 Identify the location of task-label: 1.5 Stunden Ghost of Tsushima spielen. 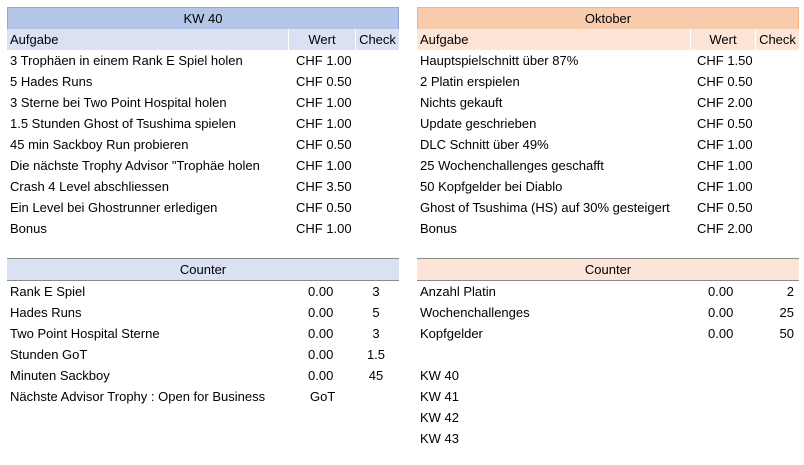
(123, 123).